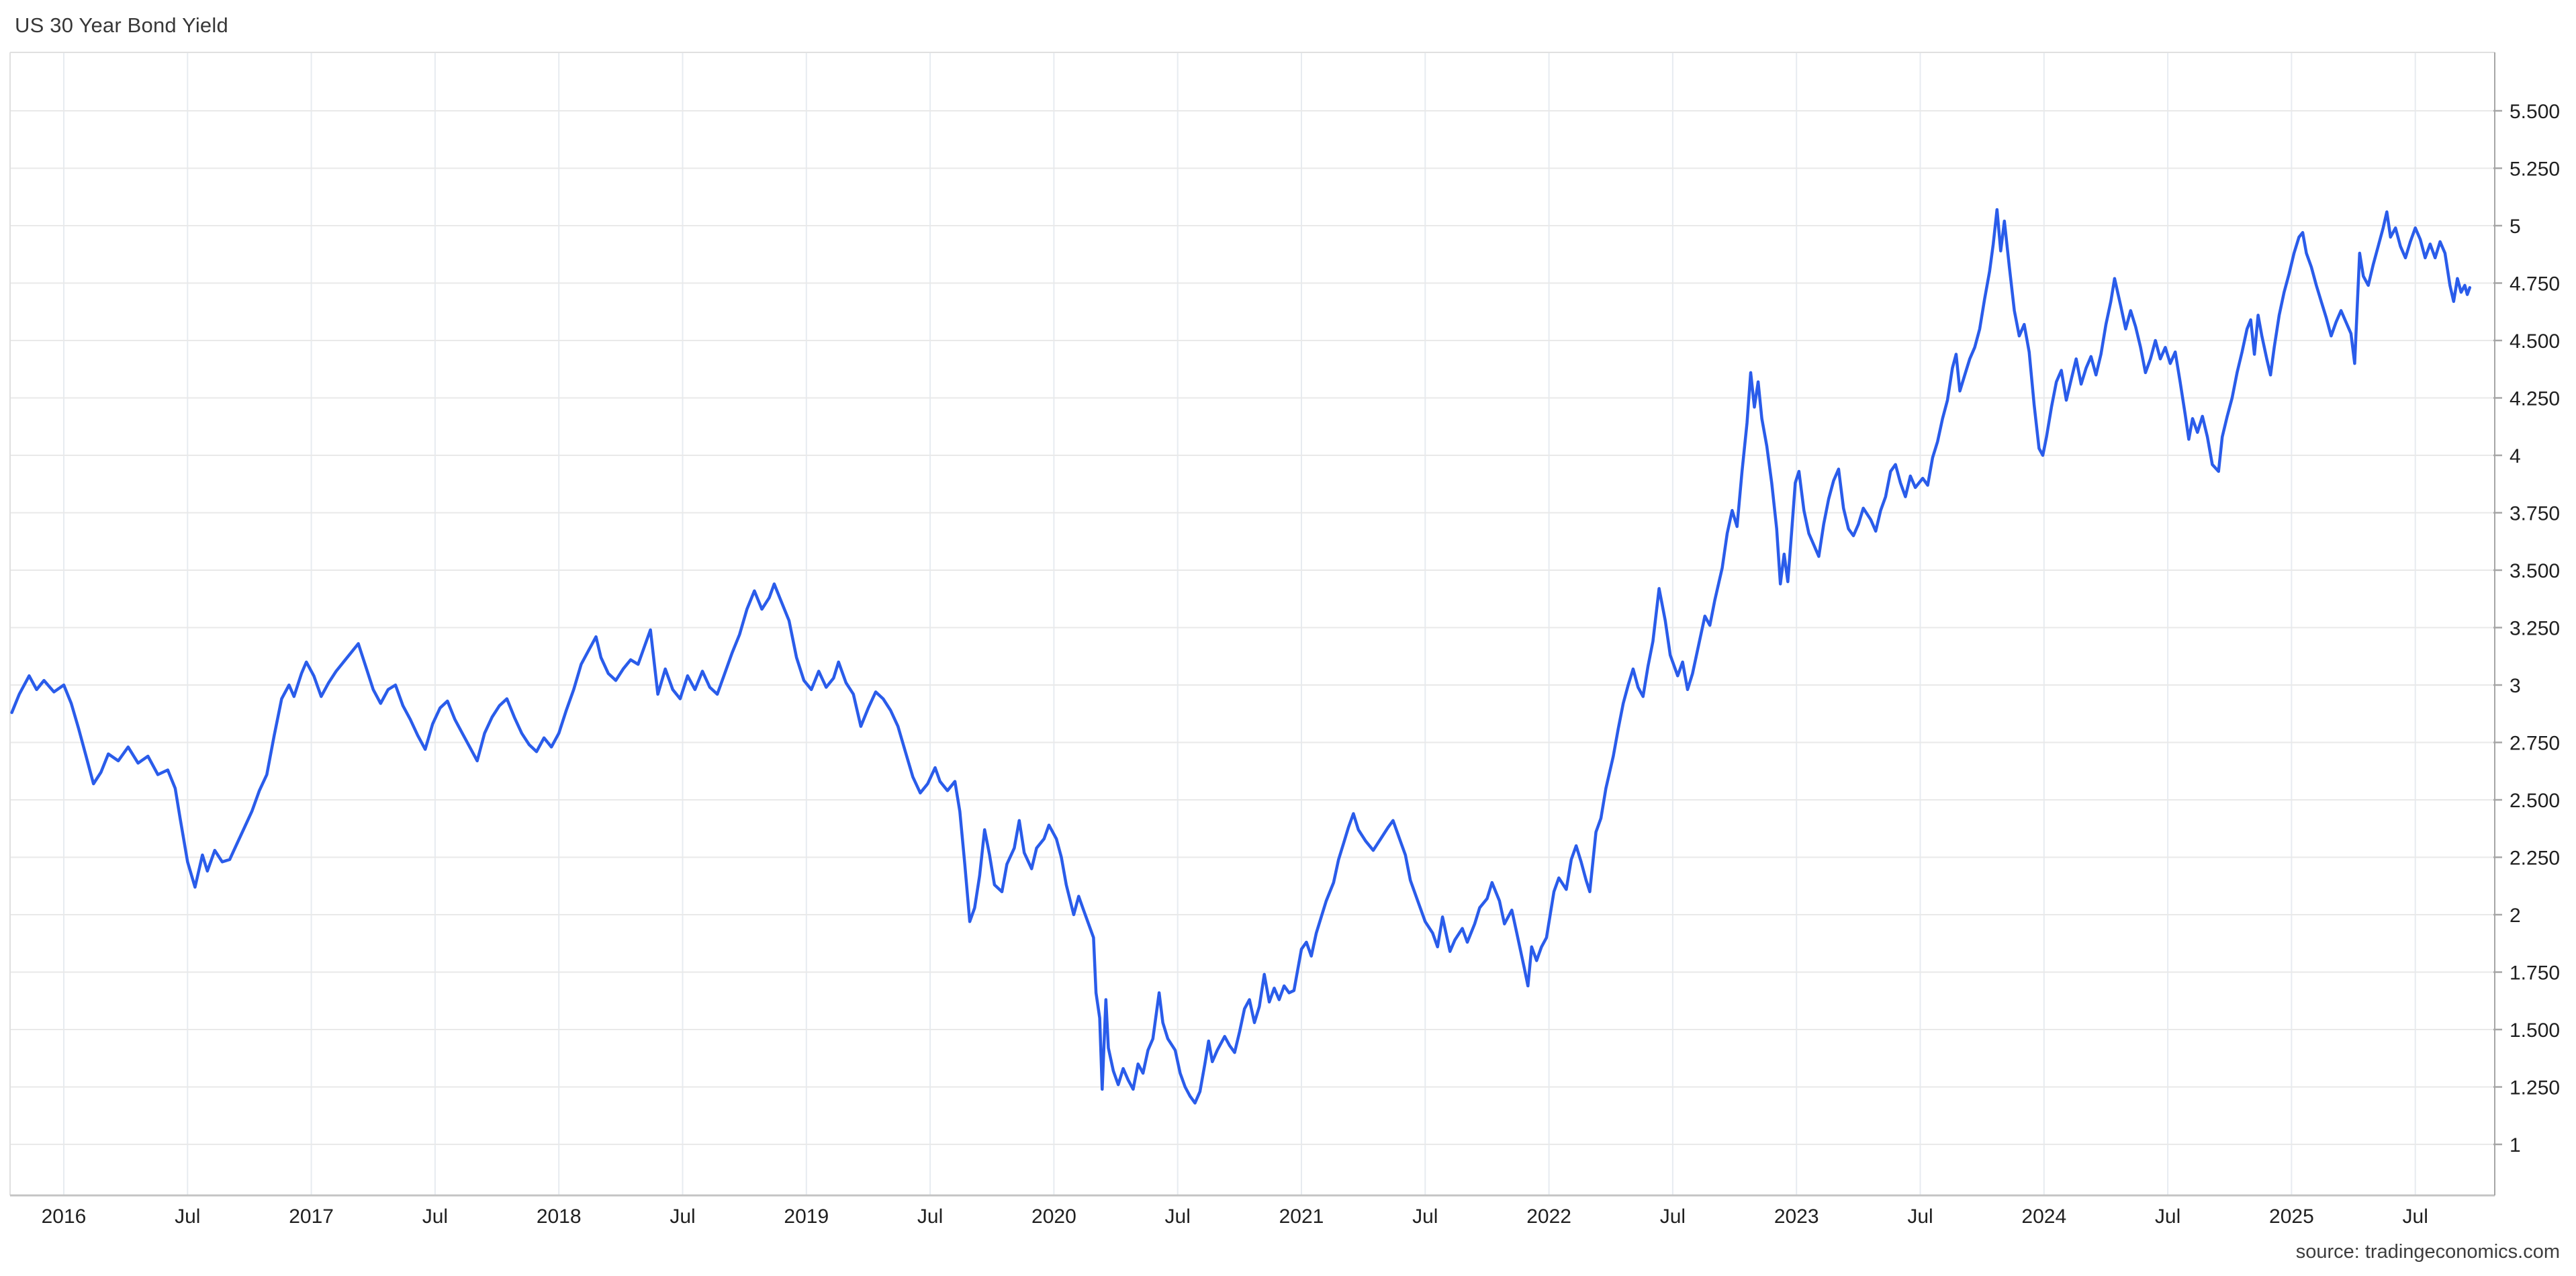  Describe the element at coordinates (2535, 1088) in the screenshot. I see `y-axis-label: 1.250` at that location.